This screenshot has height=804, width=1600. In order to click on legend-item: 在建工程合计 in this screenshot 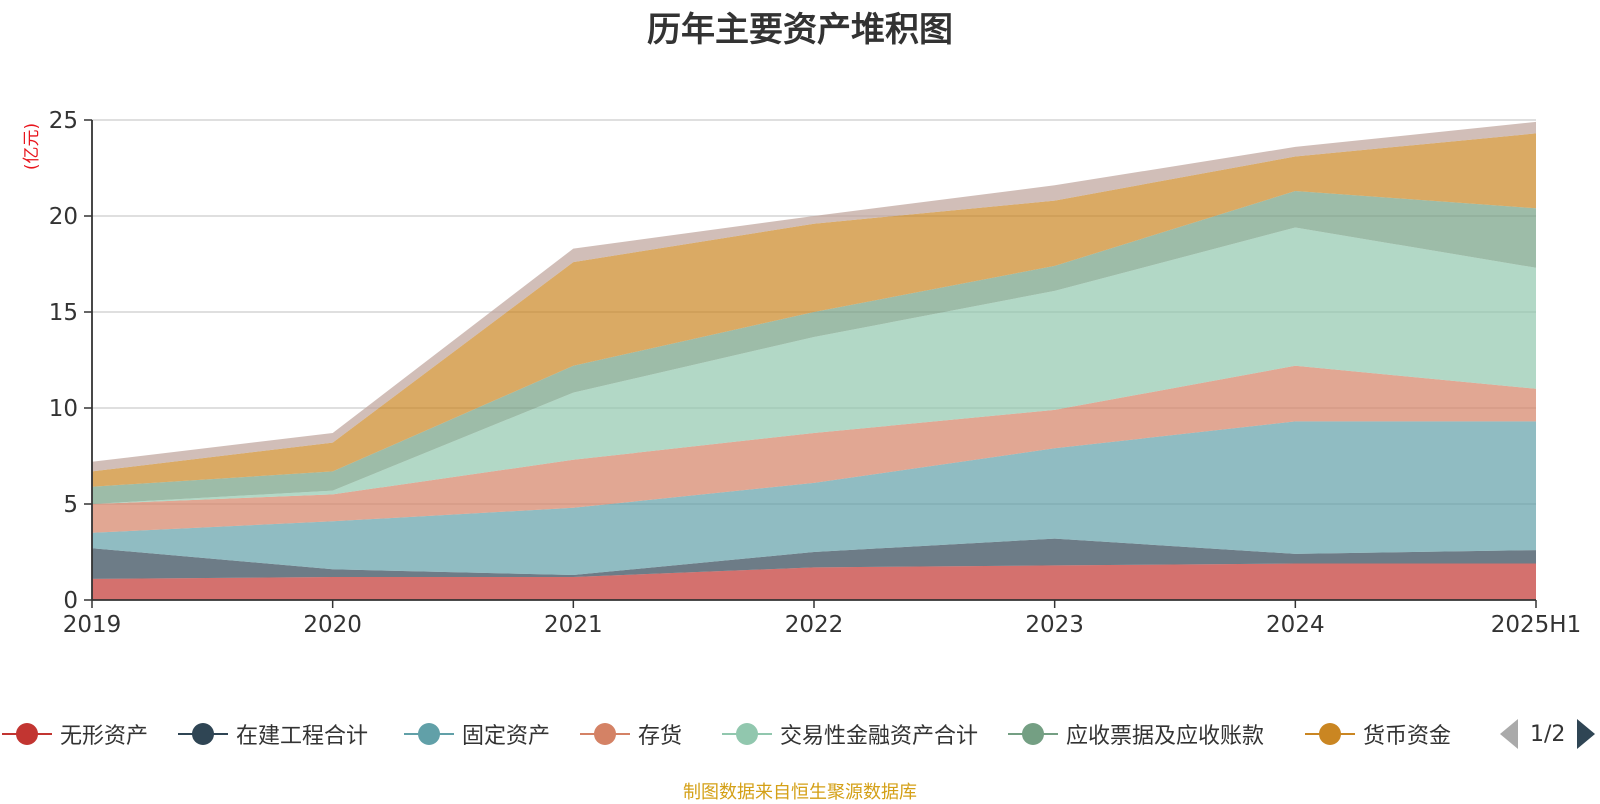, I will do `click(273, 734)`.